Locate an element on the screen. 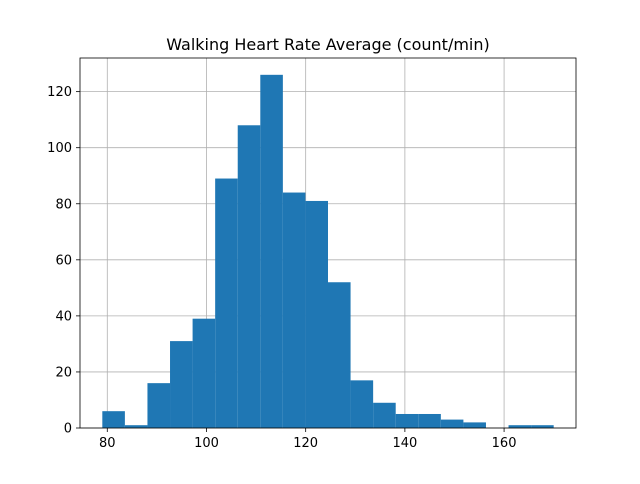 Image resolution: width=640 pixels, height=484 pixels. y-tick-label: 100 is located at coordinates (59, 148).